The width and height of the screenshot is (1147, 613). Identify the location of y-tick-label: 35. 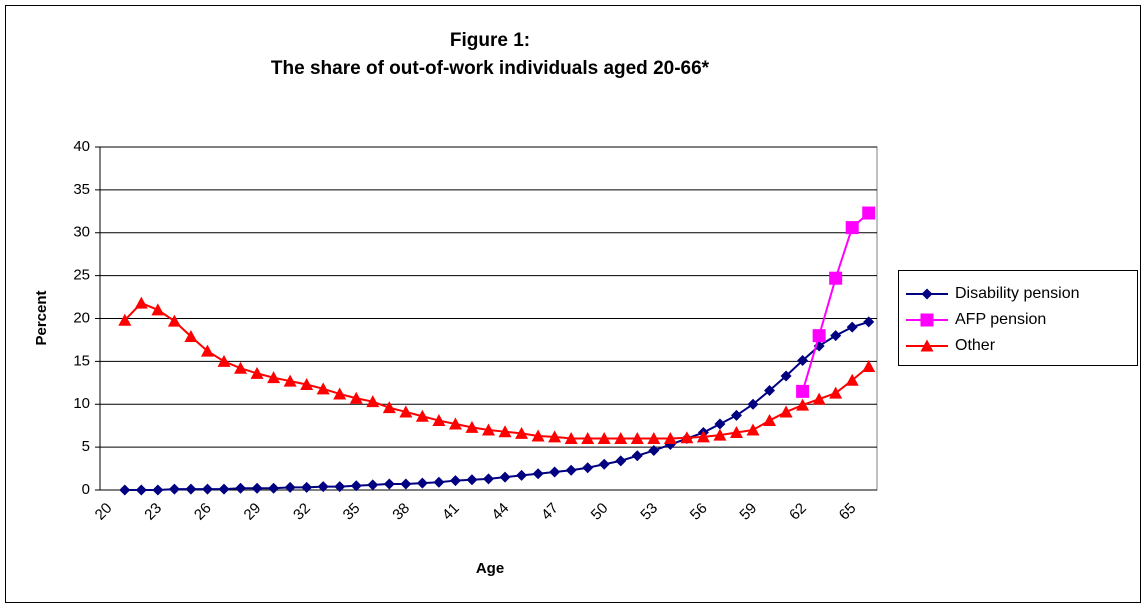
(81, 189).